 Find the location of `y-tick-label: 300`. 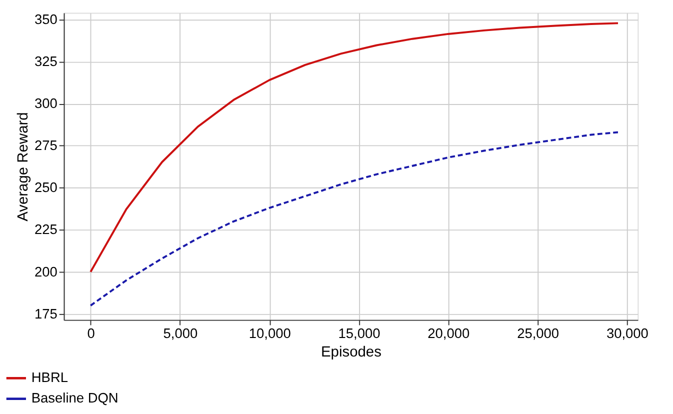

y-tick-label: 300 is located at coordinates (46, 104).